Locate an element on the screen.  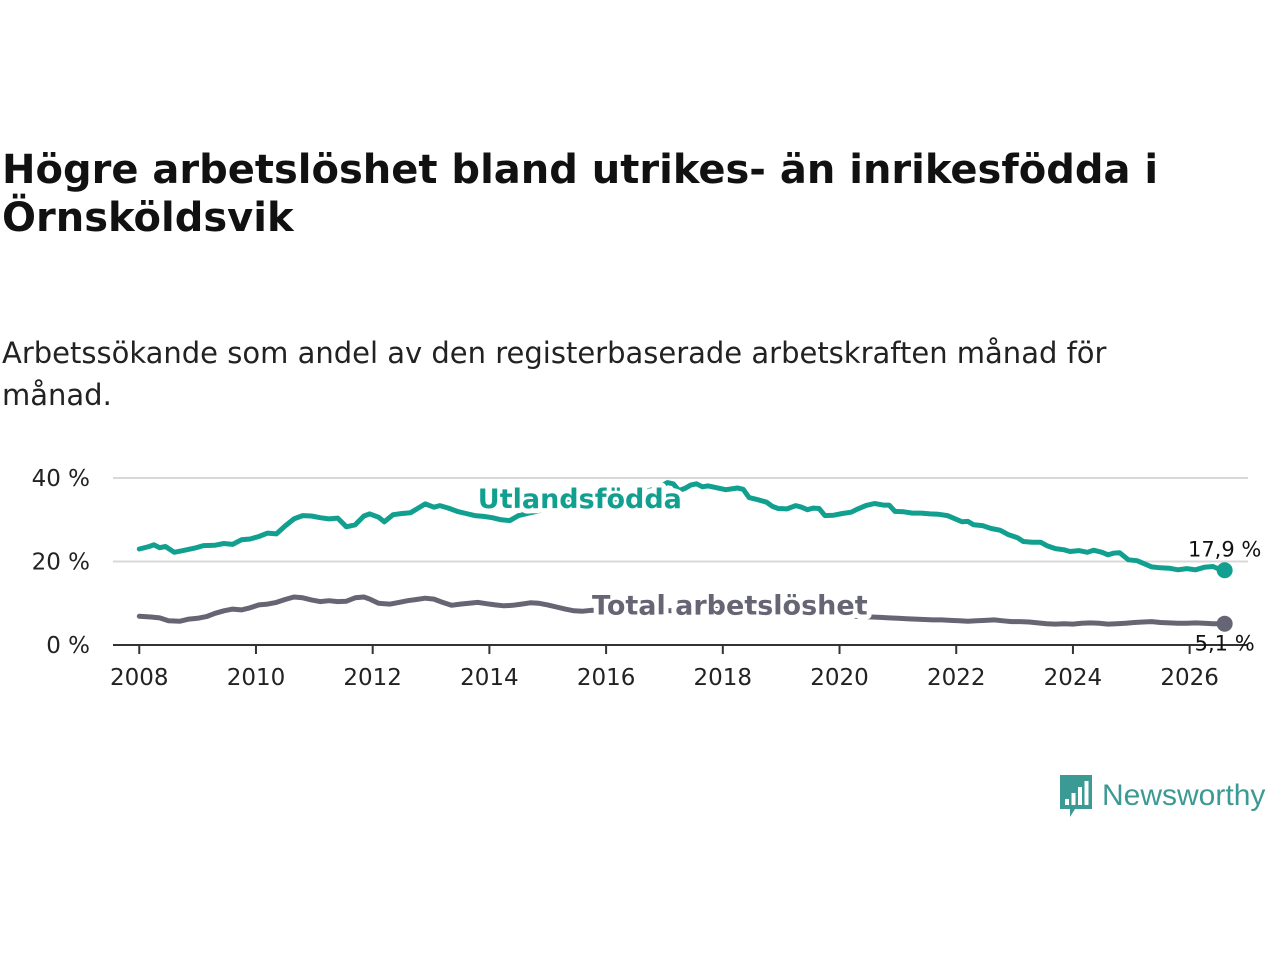
series-end-label: 5,1 % is located at coordinates (1225, 644).